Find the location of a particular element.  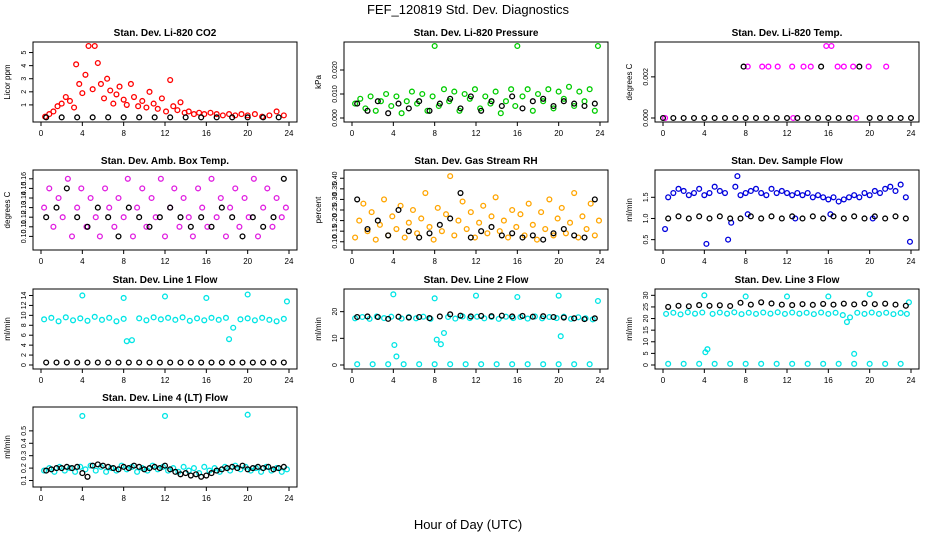

y-tick-label: 25 is located at coordinates (646, 307).